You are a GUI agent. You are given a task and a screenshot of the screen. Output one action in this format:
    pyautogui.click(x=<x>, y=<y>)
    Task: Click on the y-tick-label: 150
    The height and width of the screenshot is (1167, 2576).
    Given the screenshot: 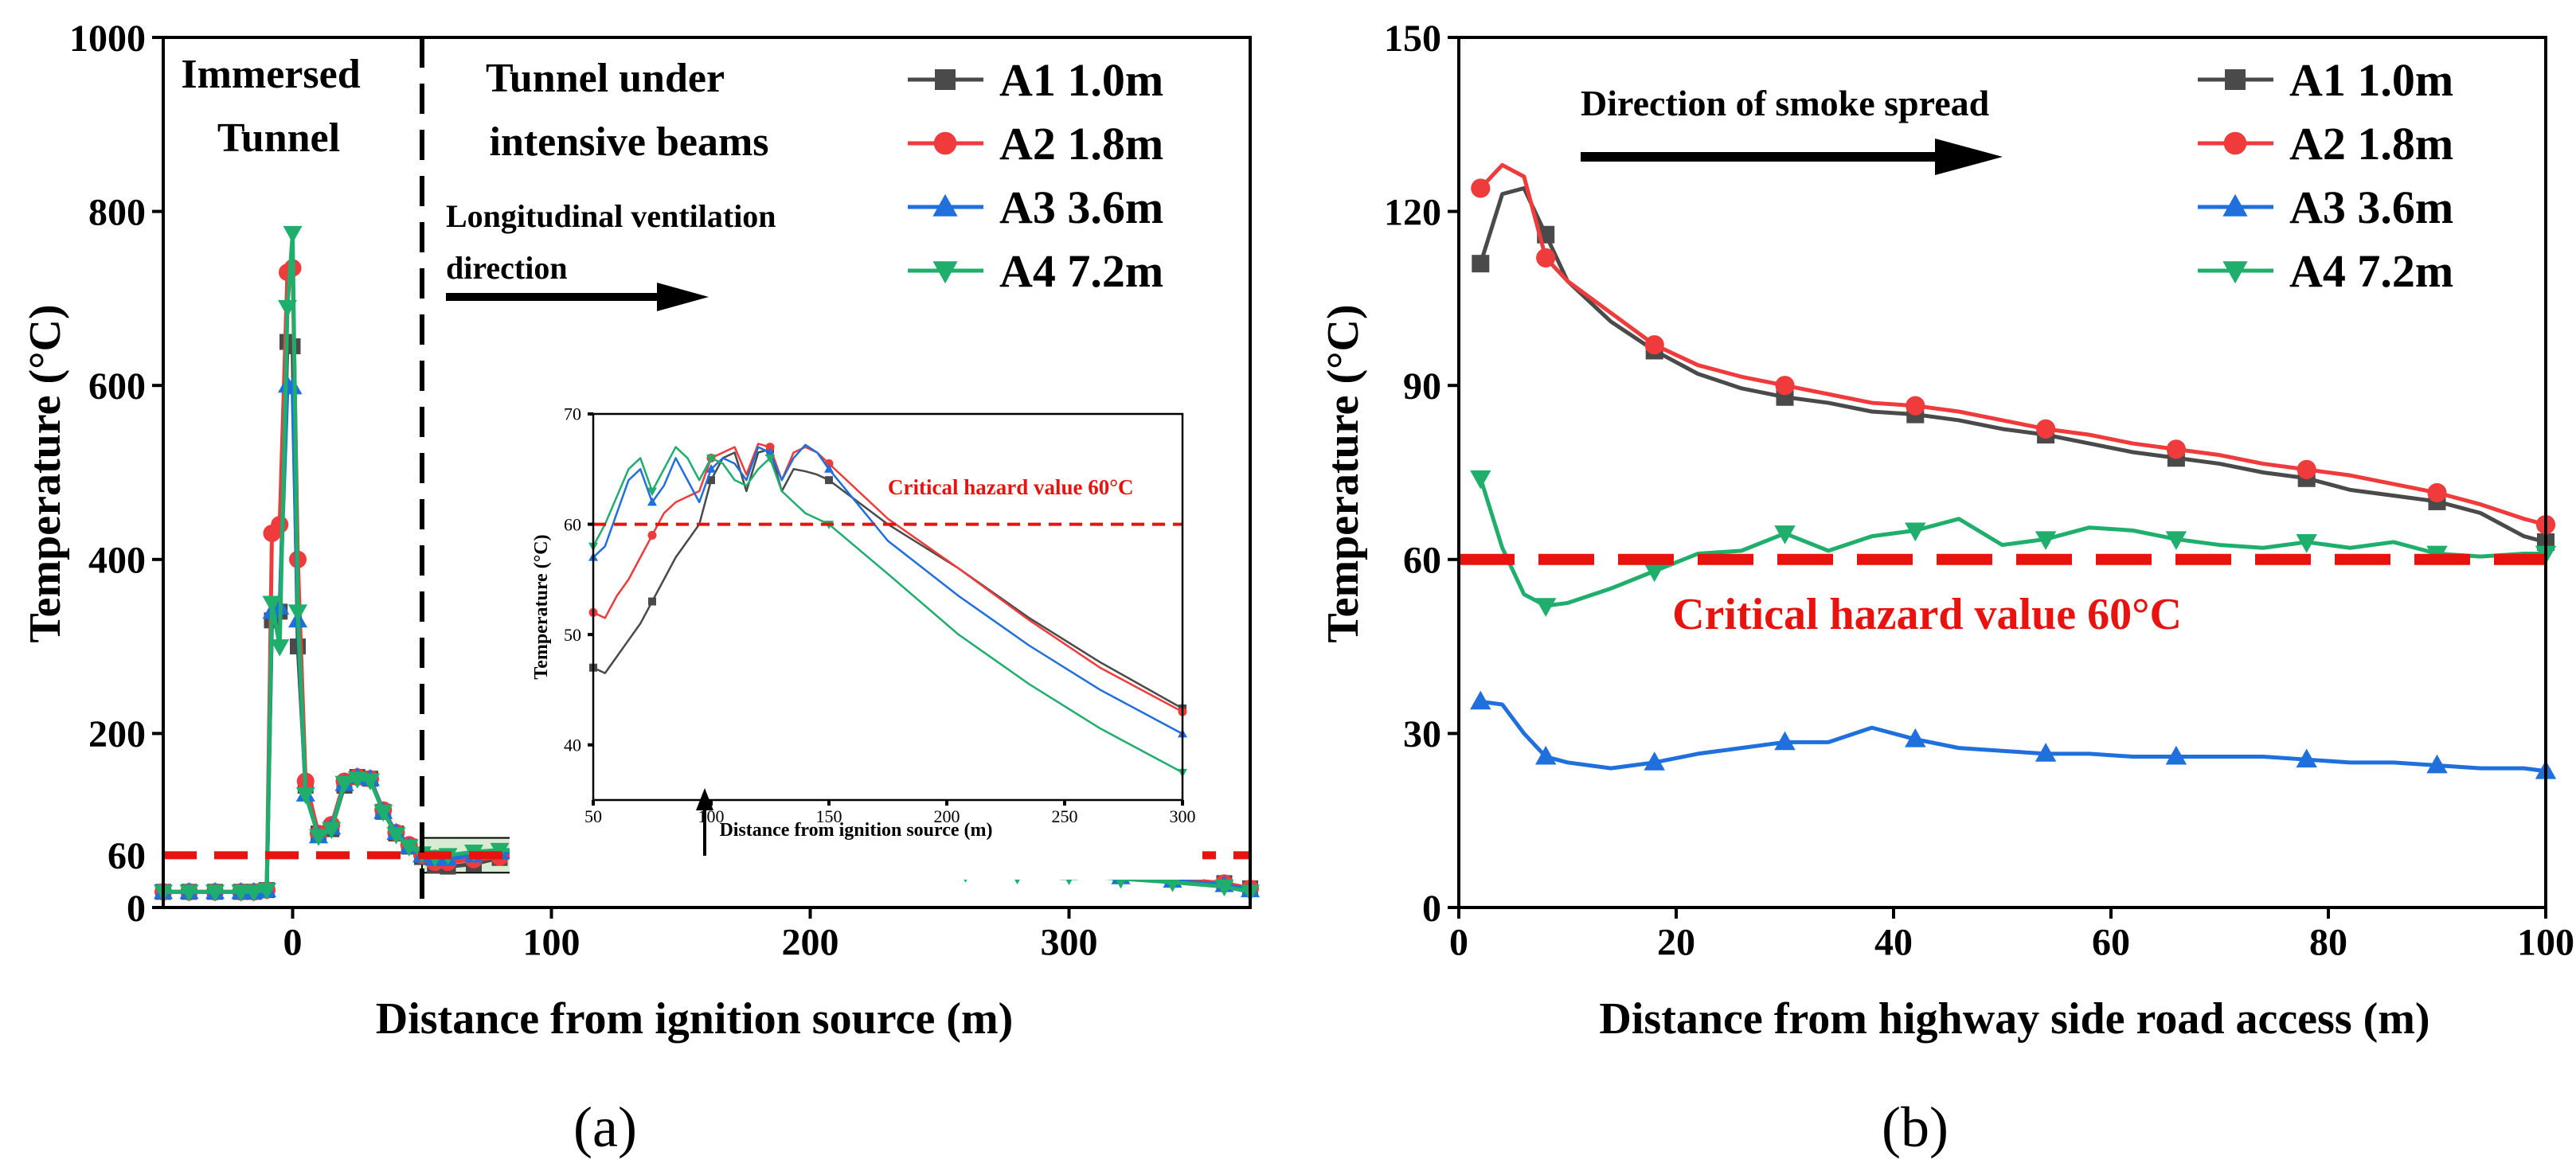 What is the action you would take?
    pyautogui.click(x=1412, y=39)
    